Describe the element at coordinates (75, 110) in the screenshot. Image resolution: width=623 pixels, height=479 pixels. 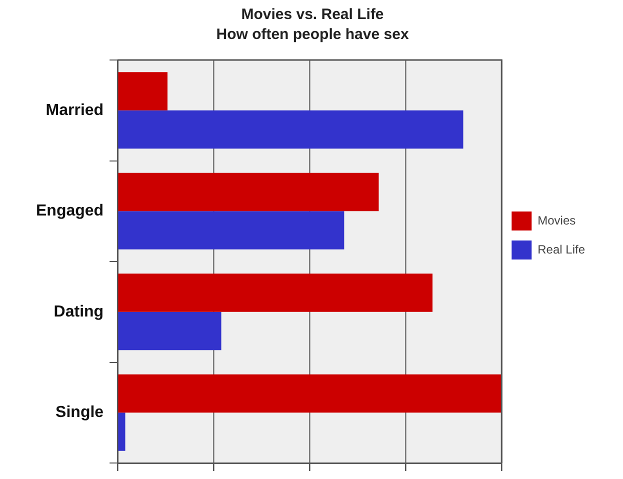
I see `y-tick-label: Married` at that location.